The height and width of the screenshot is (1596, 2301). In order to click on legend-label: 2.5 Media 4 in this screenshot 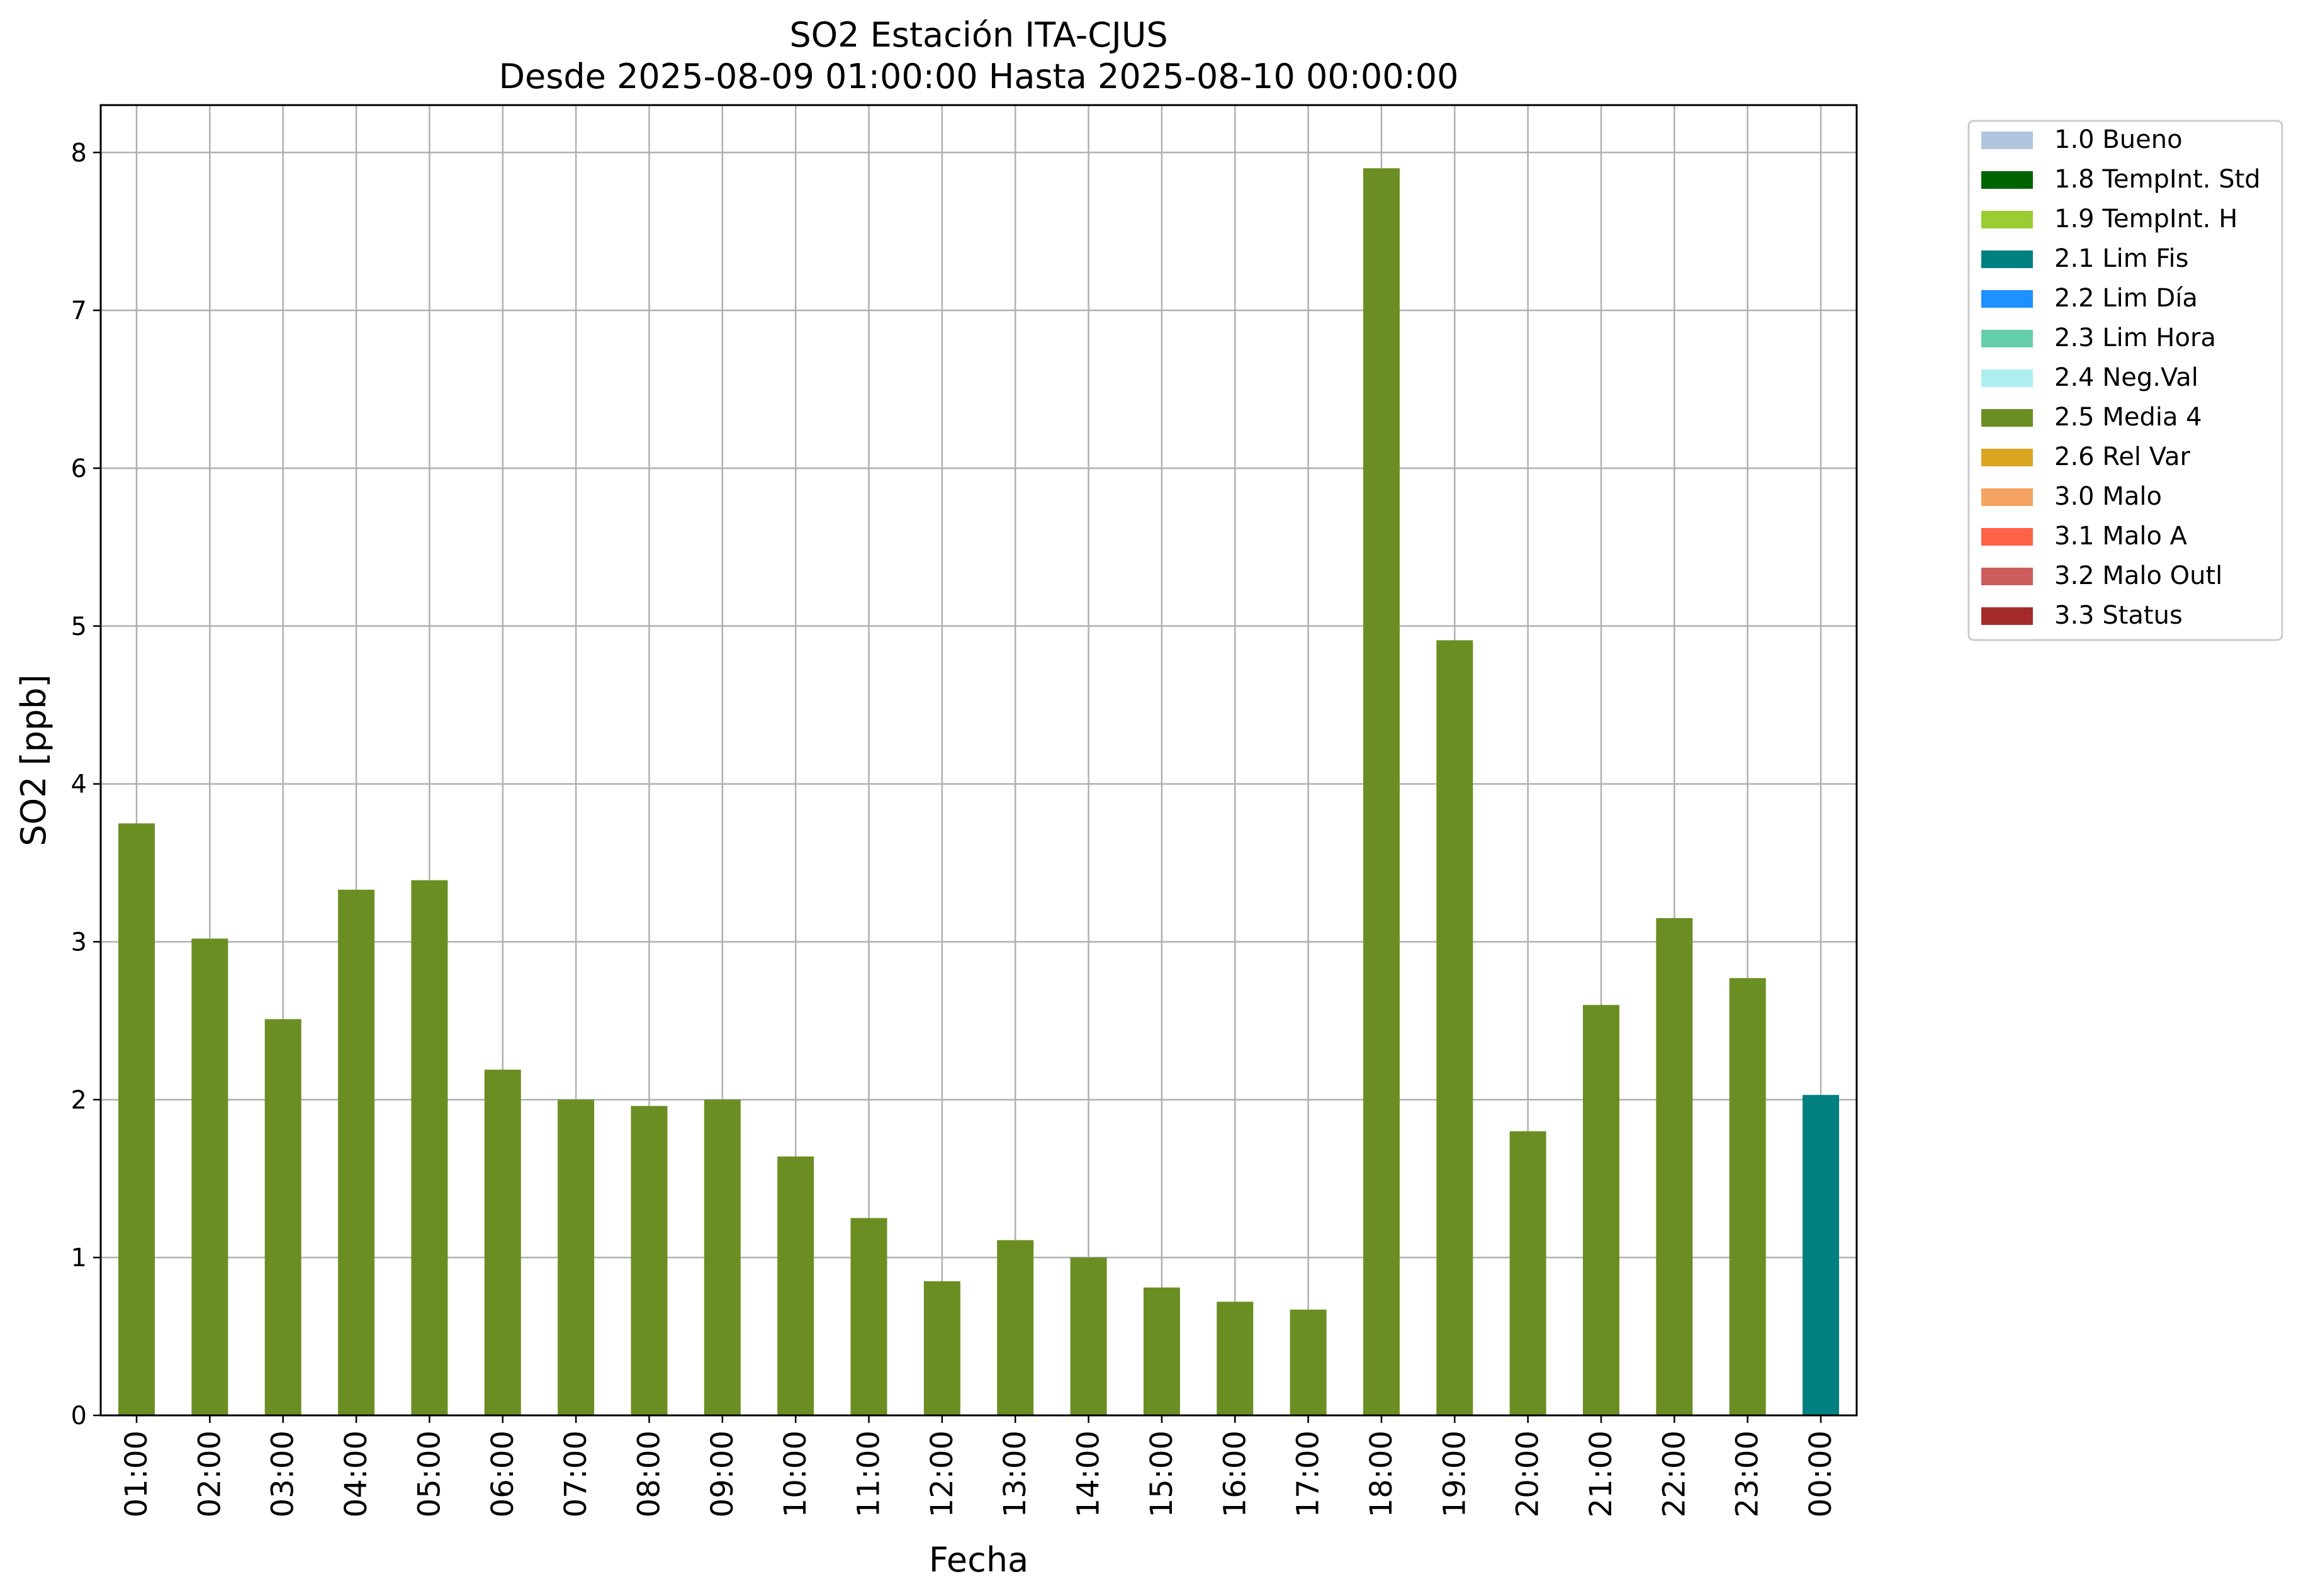, I will do `click(2128, 417)`.